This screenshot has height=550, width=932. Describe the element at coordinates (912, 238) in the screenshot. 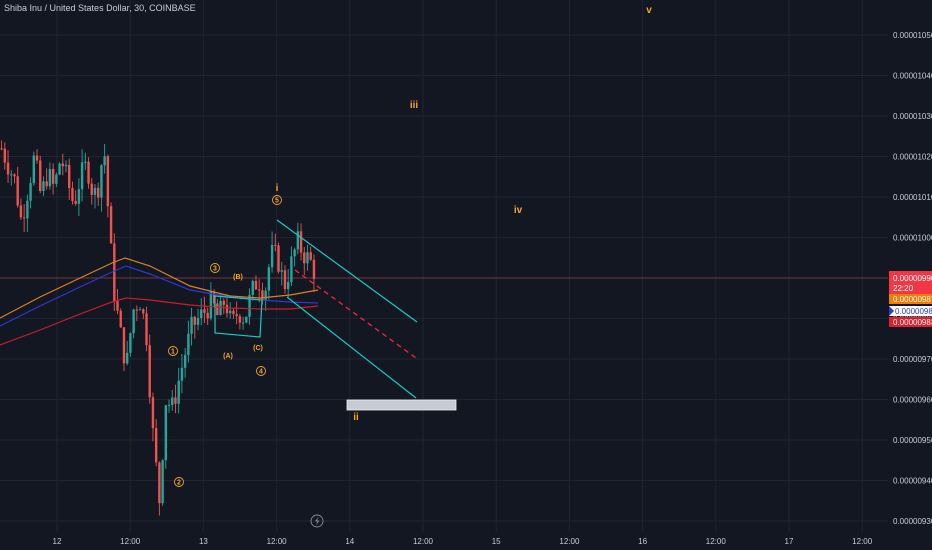

I see `y-tick-label: 0.00001000` at that location.